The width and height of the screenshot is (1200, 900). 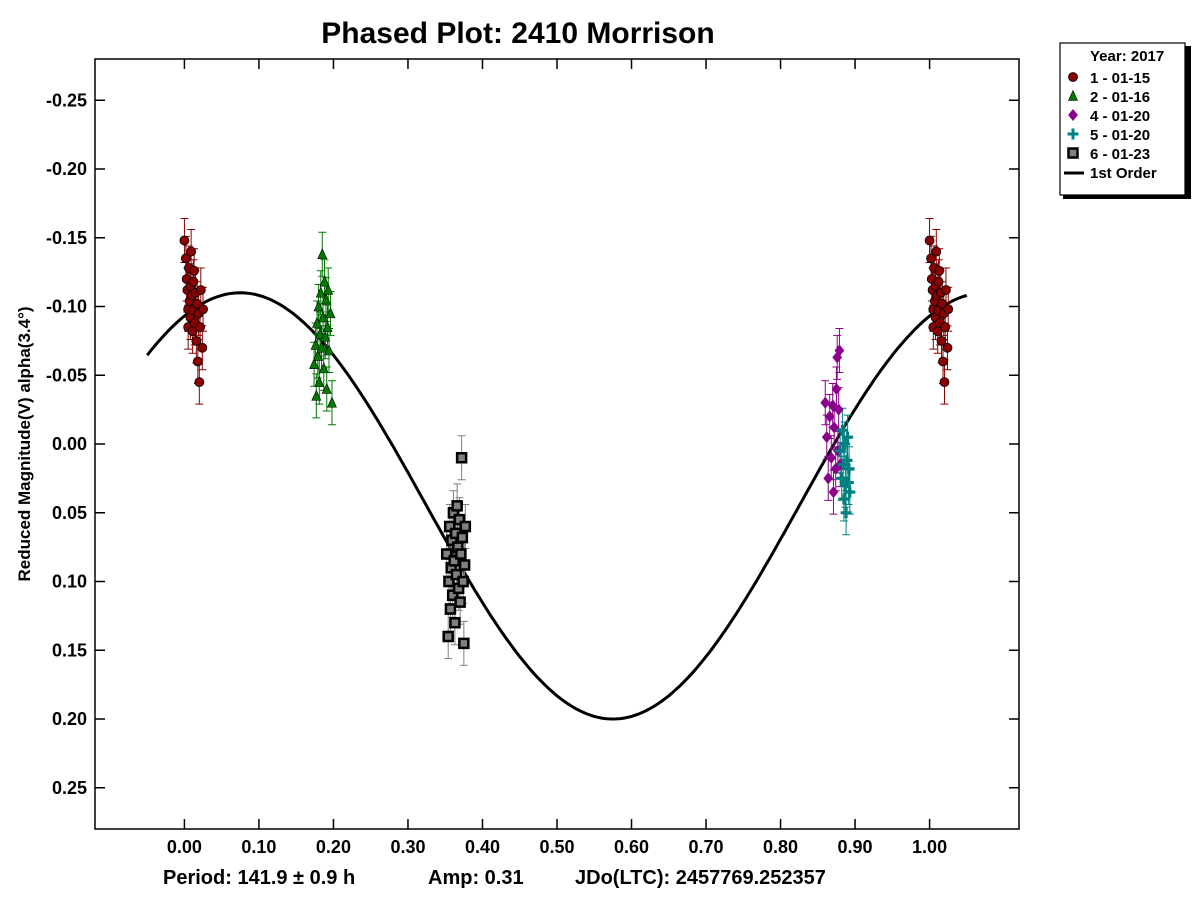 What do you see at coordinates (69, 788) in the screenshot?
I see `y-tick-label: 0.25` at bounding box center [69, 788].